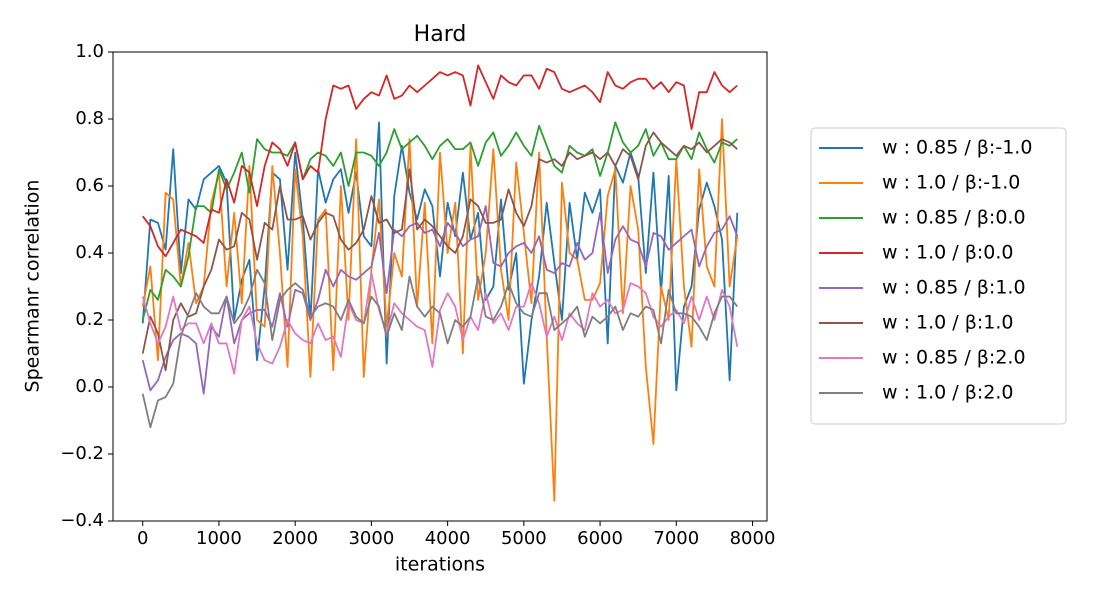  Describe the element at coordinates (954, 288) in the screenshot. I see `legend-label: w : 0.85 / β:1.0` at that location.